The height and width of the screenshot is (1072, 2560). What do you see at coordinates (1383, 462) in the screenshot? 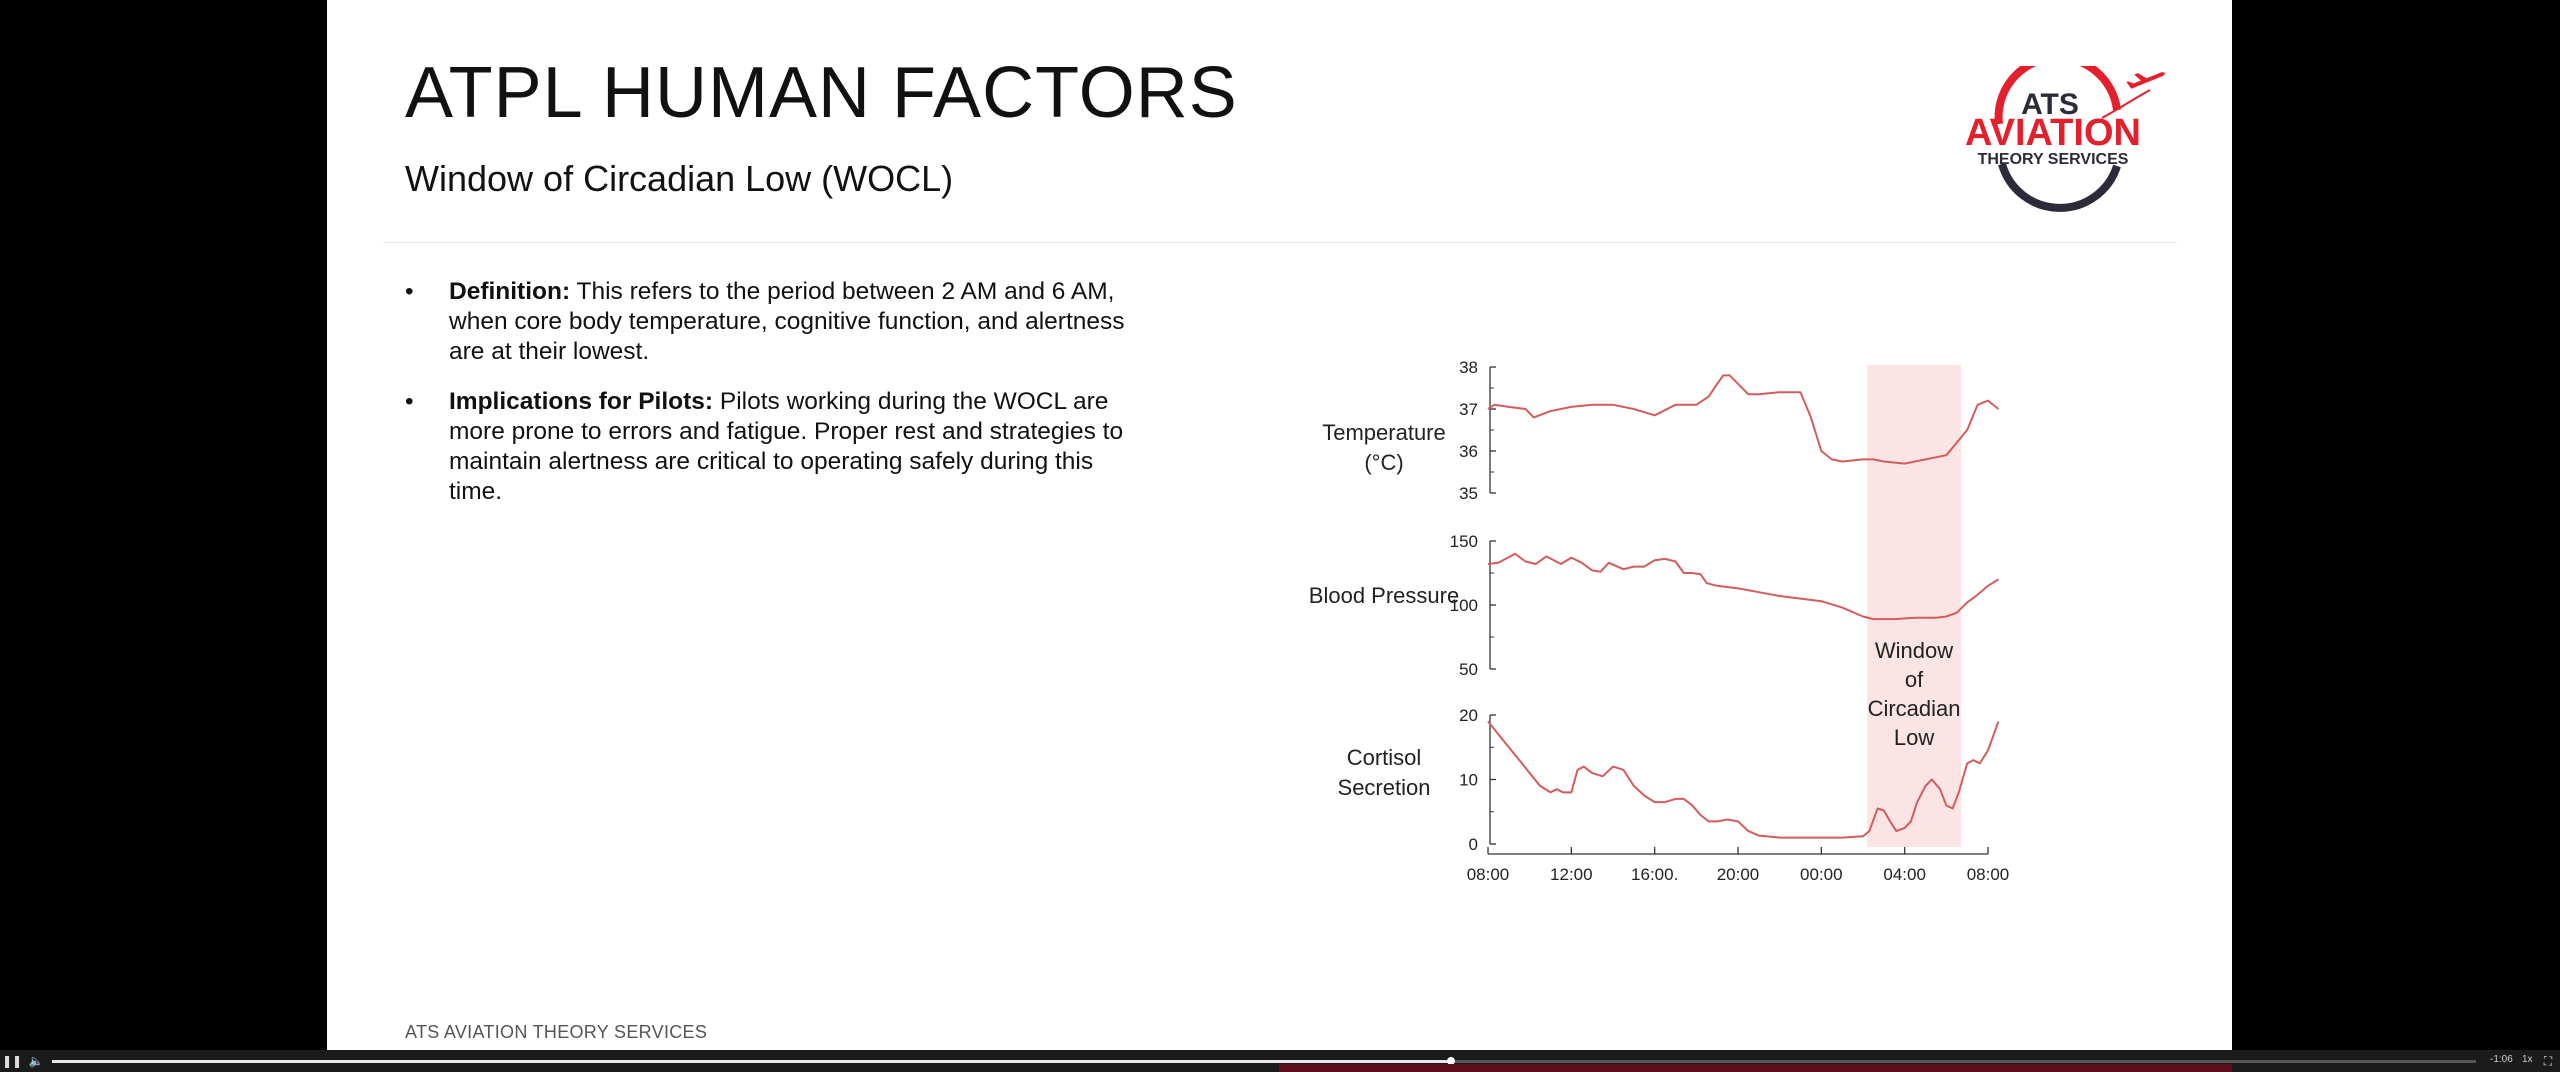
I see `panel-label: (°C)` at bounding box center [1383, 462].